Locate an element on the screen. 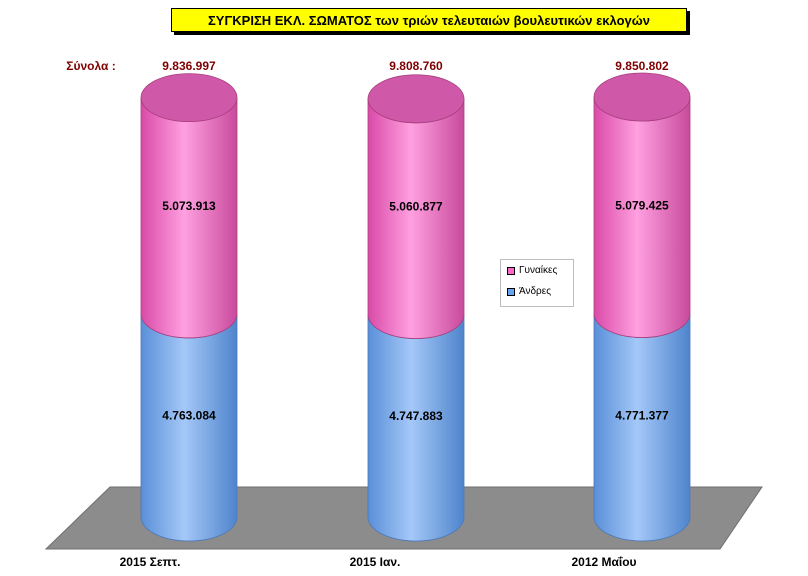 This screenshot has height=576, width=808. data-label-men-1: 4.747.883 is located at coordinates (416, 416).